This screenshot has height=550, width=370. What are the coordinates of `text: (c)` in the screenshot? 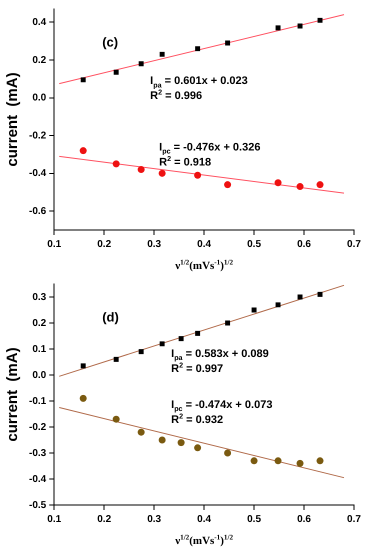 It's located at (110, 42).